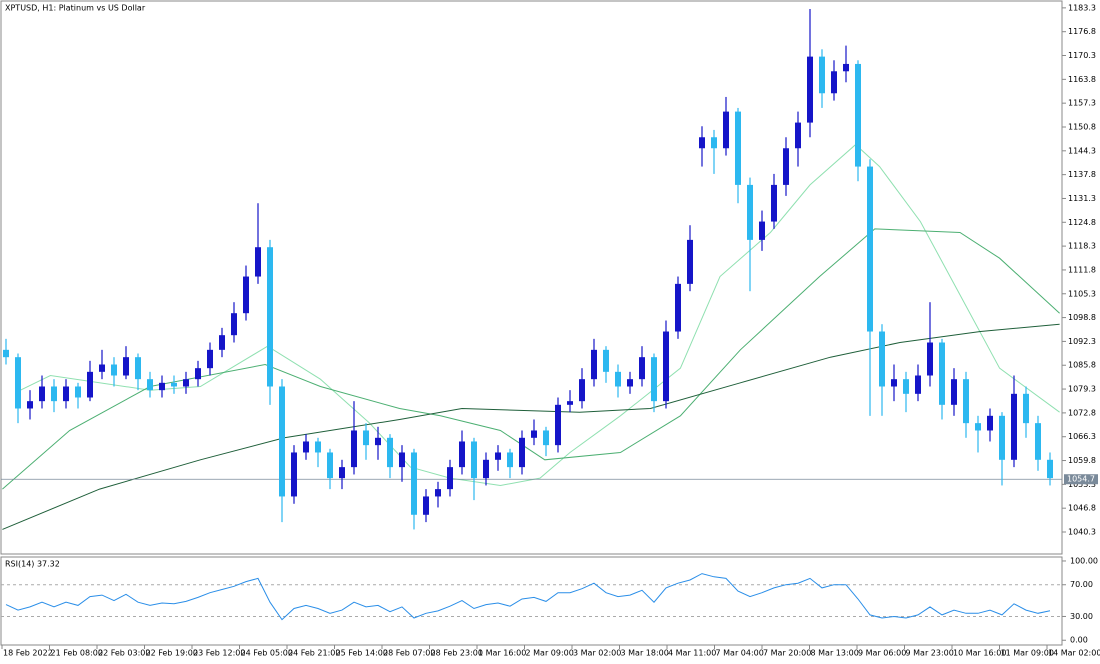 This screenshot has height=664, width=1100. I want to click on rsi-panel, so click(531, 601).